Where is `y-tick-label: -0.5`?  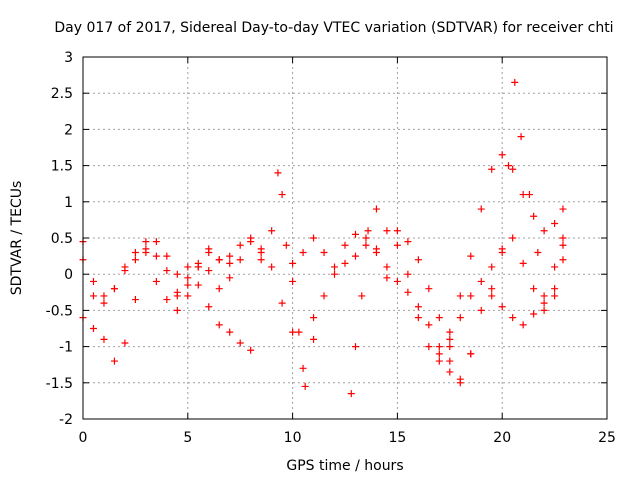 y-tick-label: -0.5 is located at coordinates (59, 311).